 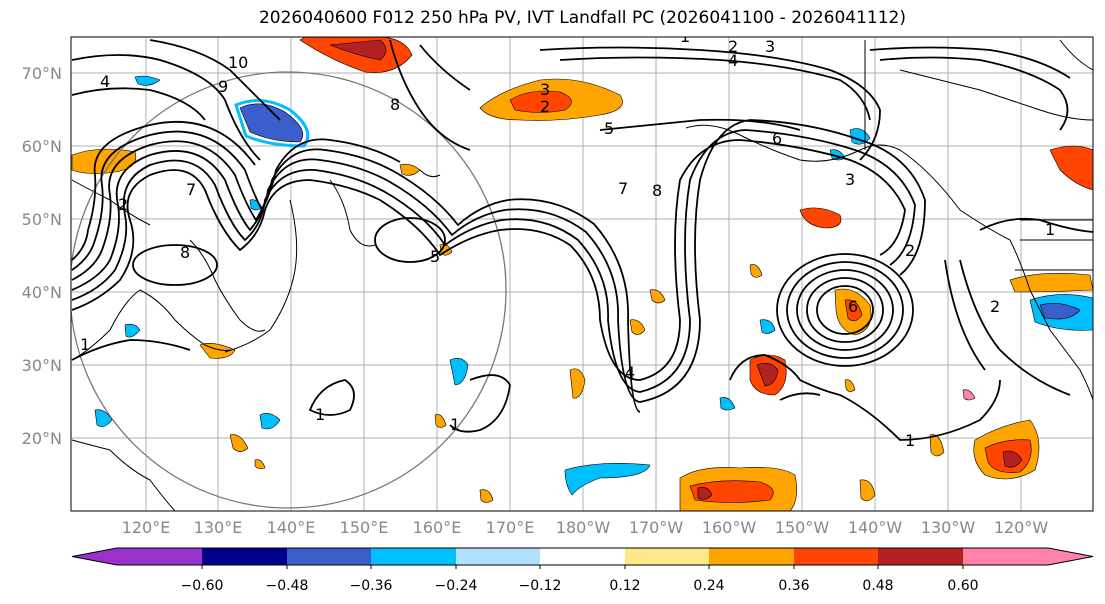 I want to click on colorbar-extend-max, so click(x=1070, y=556).